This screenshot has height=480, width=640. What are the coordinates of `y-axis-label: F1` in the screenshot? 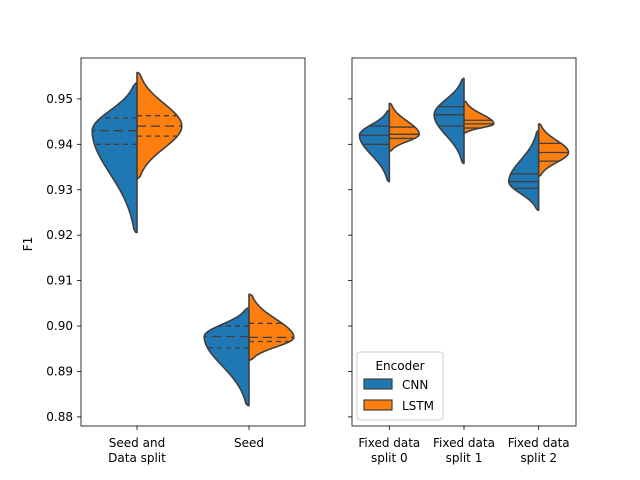 It's located at (28, 244).